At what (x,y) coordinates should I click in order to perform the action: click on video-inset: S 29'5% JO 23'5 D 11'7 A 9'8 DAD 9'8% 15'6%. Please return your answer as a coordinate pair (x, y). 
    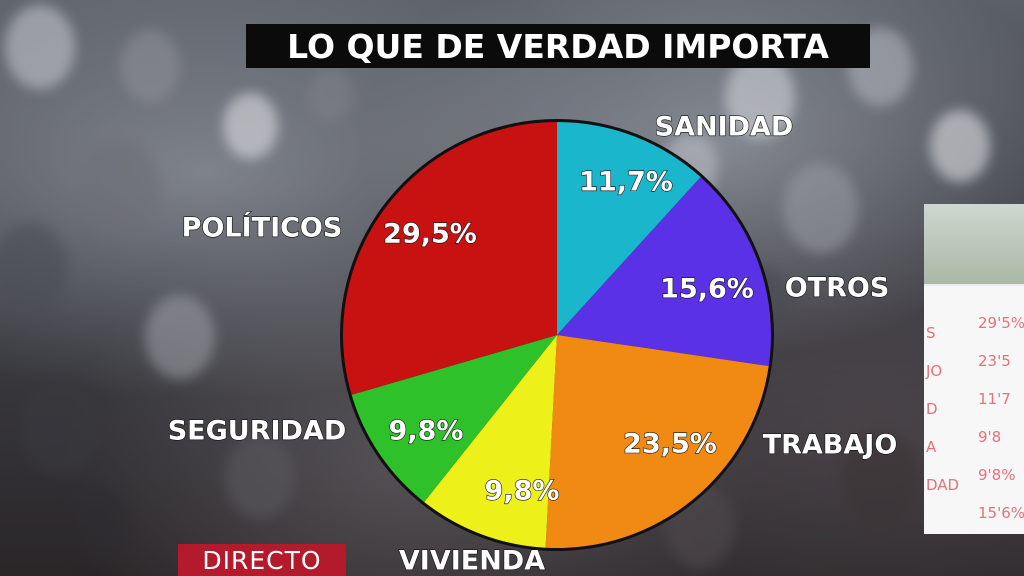
    Looking at the image, I should click on (974, 369).